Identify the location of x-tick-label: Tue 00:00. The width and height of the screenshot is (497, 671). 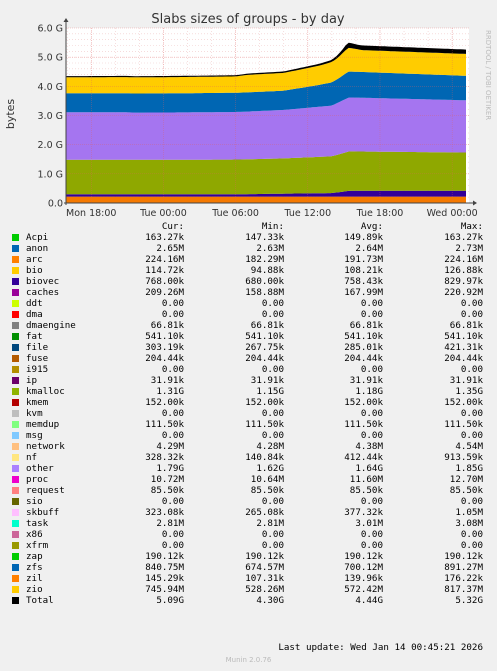
(163, 213).